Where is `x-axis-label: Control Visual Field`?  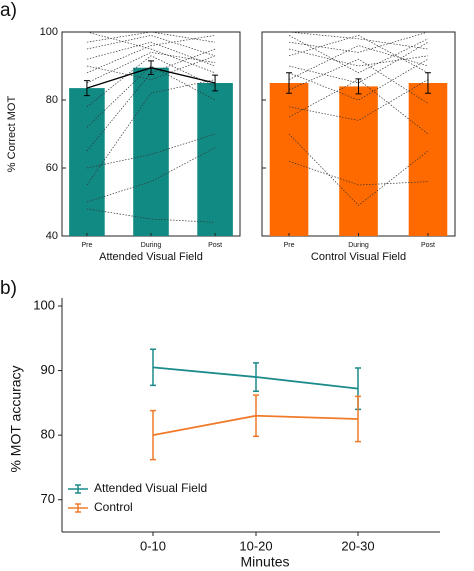
x-axis-label: Control Visual Field is located at coordinates (358, 257).